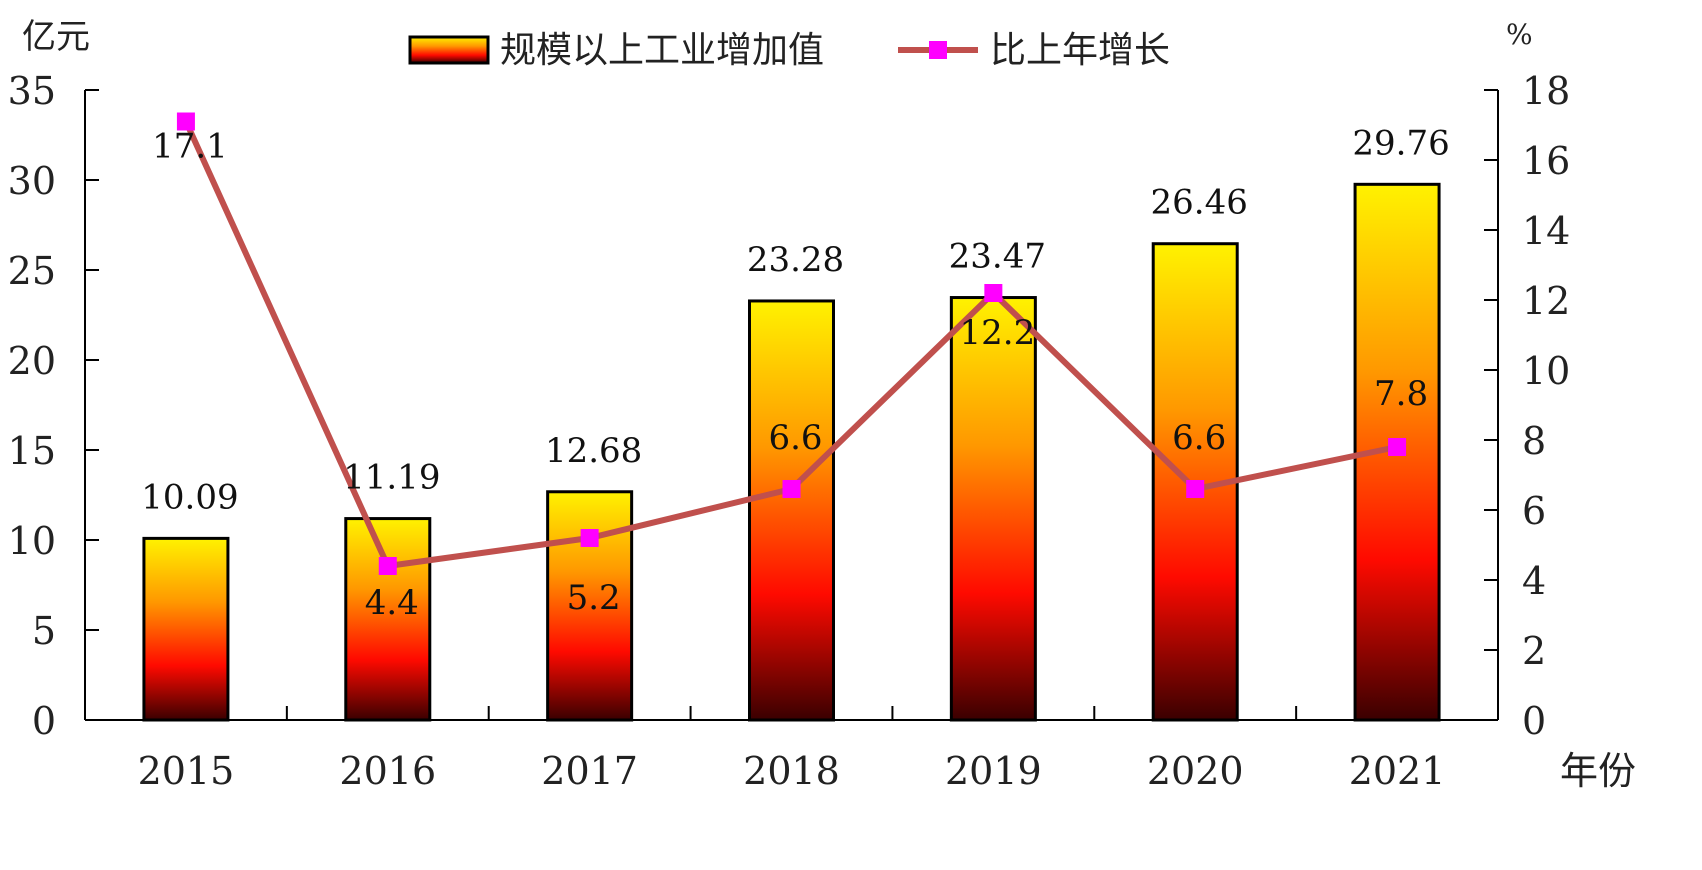 Image resolution: width=1702 pixels, height=870 pixels. What do you see at coordinates (189, 497) in the screenshot?
I see `bar-value-label: 10.09` at bounding box center [189, 497].